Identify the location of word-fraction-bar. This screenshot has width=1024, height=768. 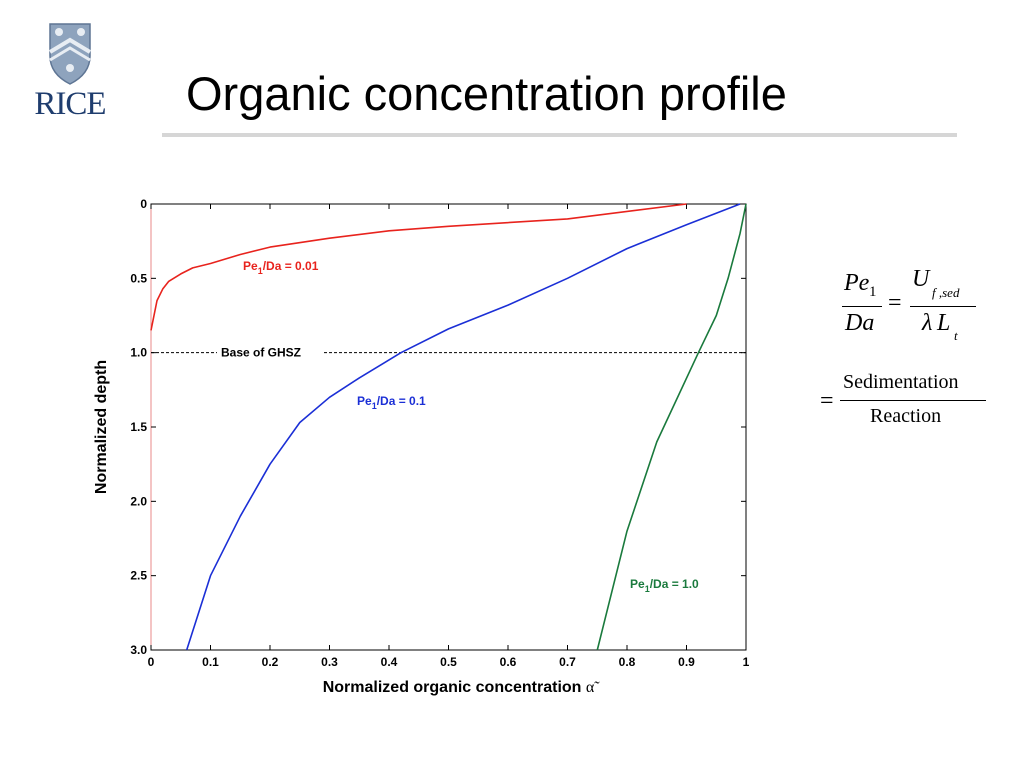
(913, 400).